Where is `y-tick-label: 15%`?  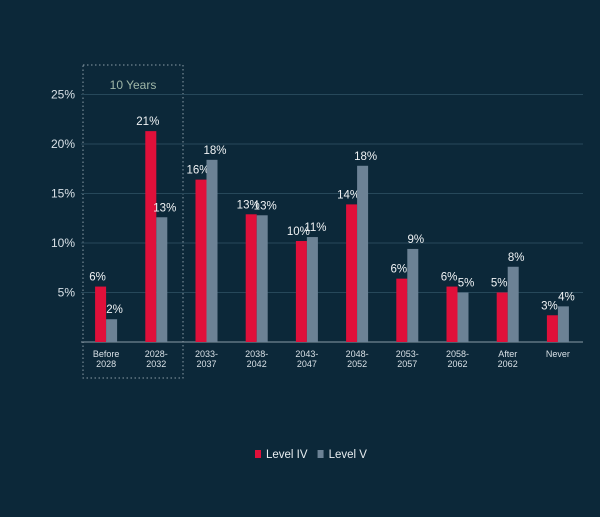
y-tick-label: 15% is located at coordinates (63, 194).